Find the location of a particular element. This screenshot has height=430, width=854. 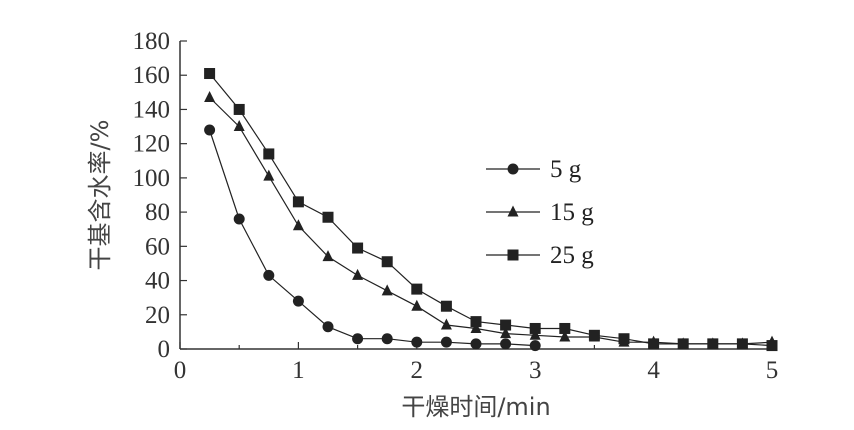

x-axis-title: 干燥时间/min is located at coordinates (475, 407).